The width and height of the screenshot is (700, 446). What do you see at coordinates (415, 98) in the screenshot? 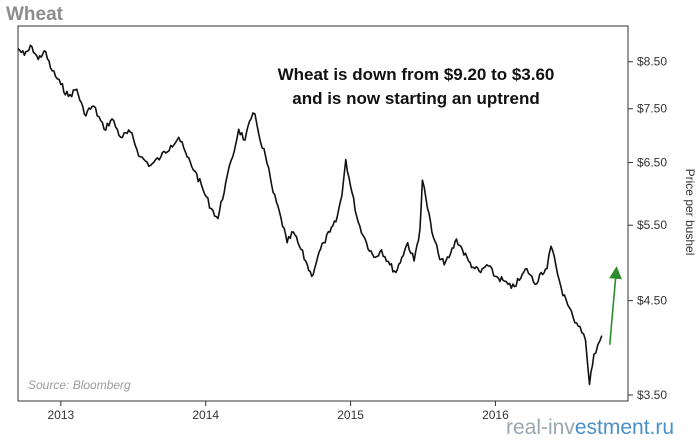
I see `annotation-line-2: and is now starting an uptrend` at bounding box center [415, 98].